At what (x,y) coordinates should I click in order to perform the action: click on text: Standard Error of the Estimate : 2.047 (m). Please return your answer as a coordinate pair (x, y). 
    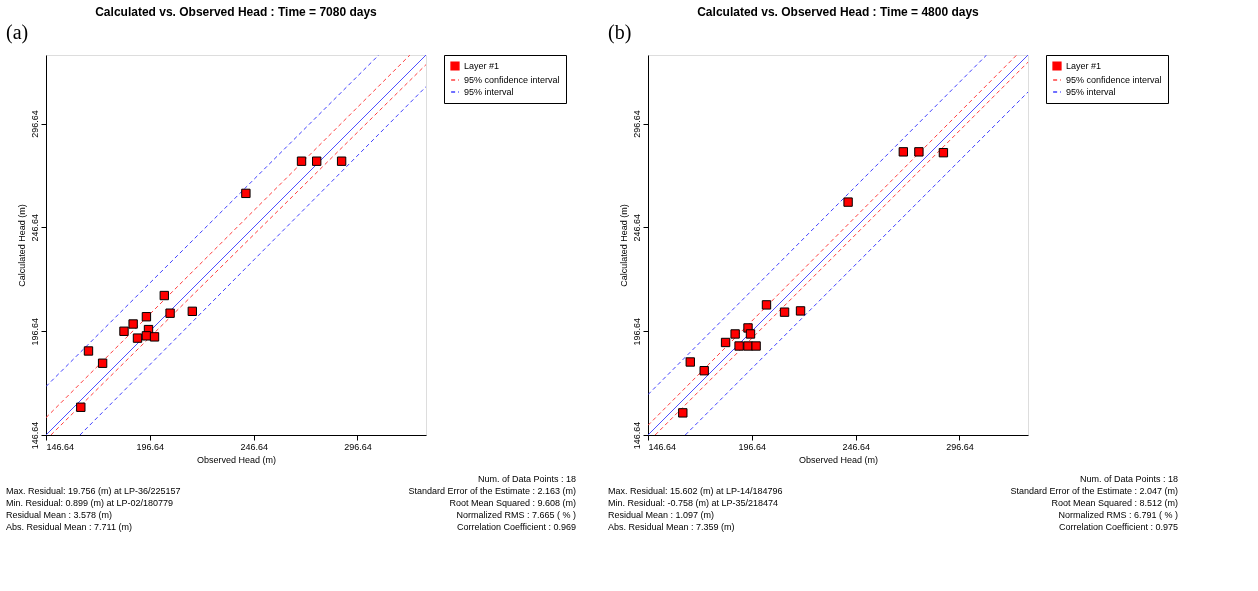
    Looking at the image, I should click on (1094, 491).